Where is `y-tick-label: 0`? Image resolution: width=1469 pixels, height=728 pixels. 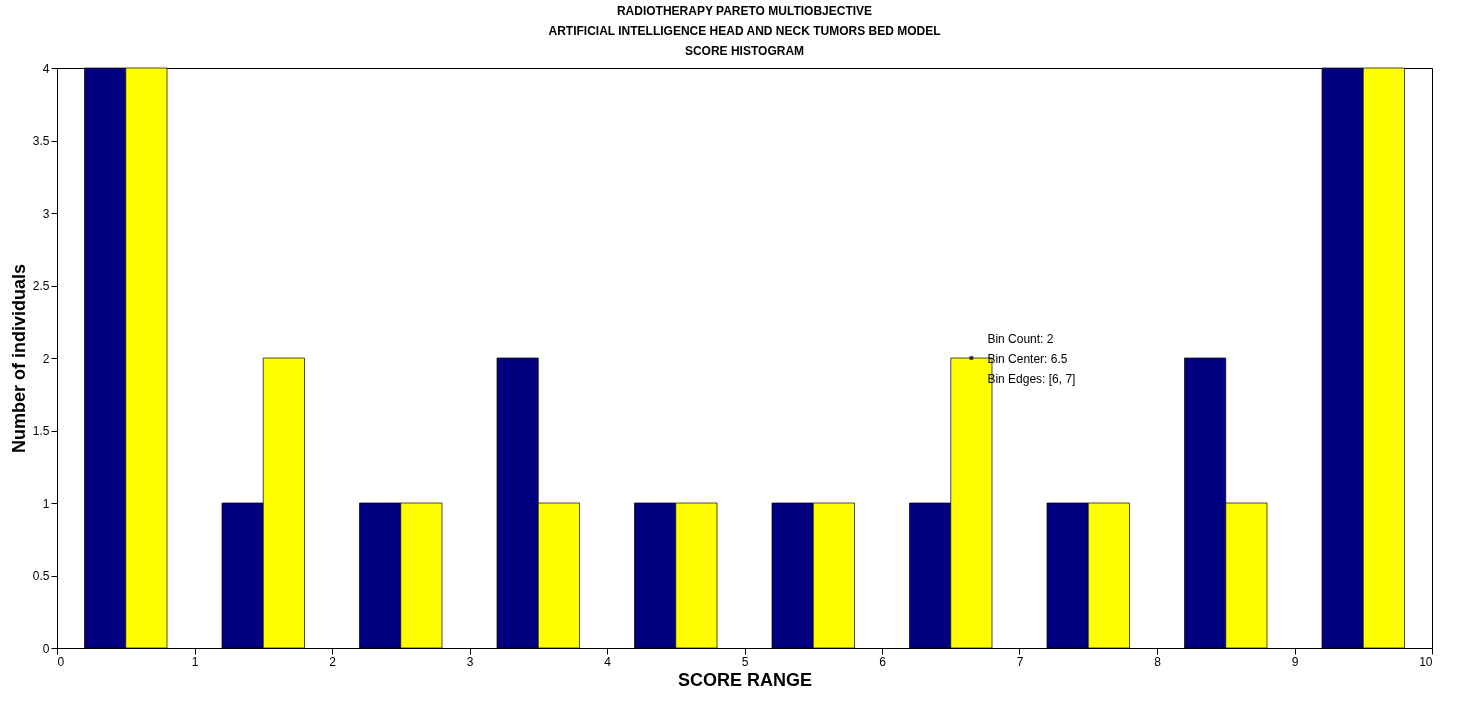
y-tick-label: 0 is located at coordinates (46, 648).